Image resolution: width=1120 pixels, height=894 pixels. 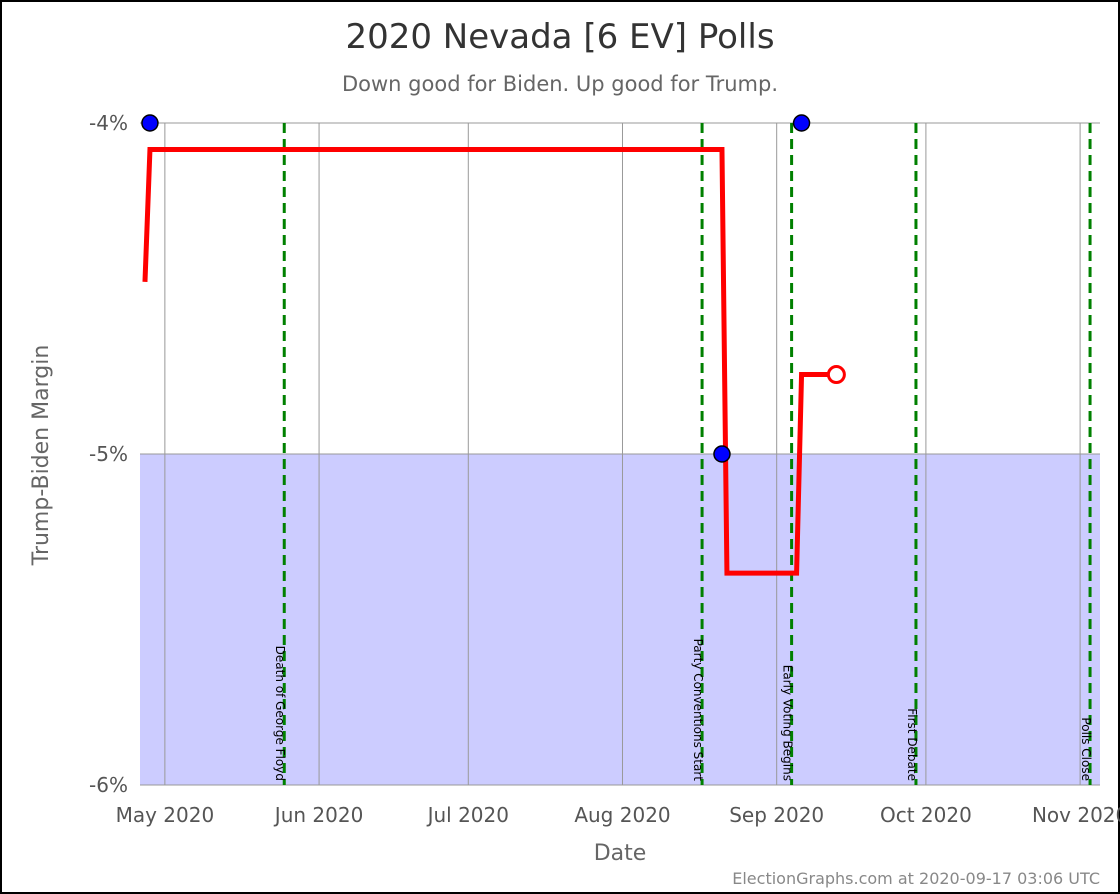 What do you see at coordinates (1086, 749) in the screenshot?
I see `event-label: Polls Close` at bounding box center [1086, 749].